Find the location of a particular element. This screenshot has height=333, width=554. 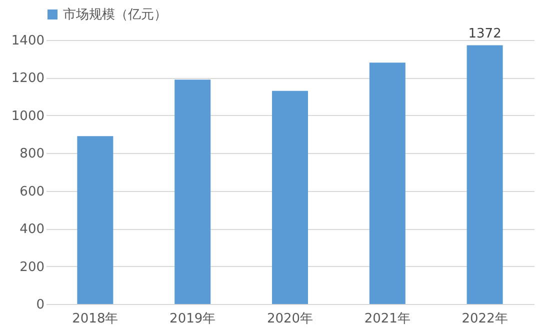

y-tick-label: 400 is located at coordinates (32, 230).